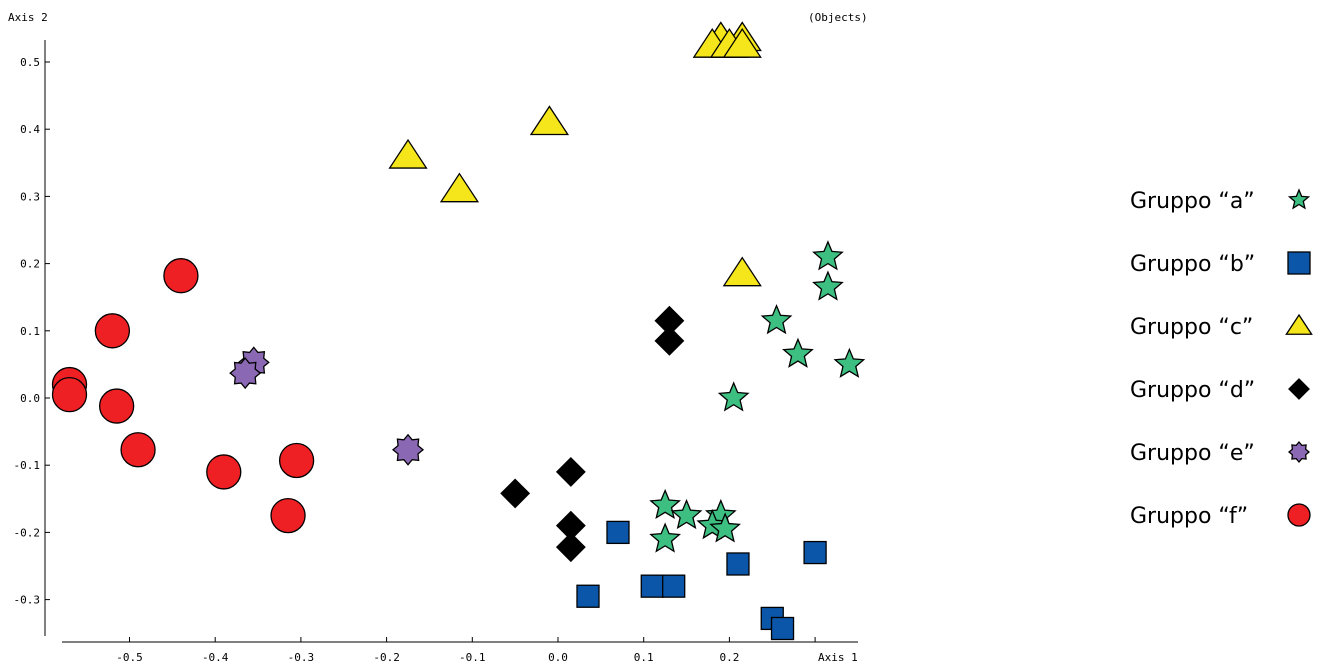  I want to click on x-tick-label: 0.0, so click(558, 657).